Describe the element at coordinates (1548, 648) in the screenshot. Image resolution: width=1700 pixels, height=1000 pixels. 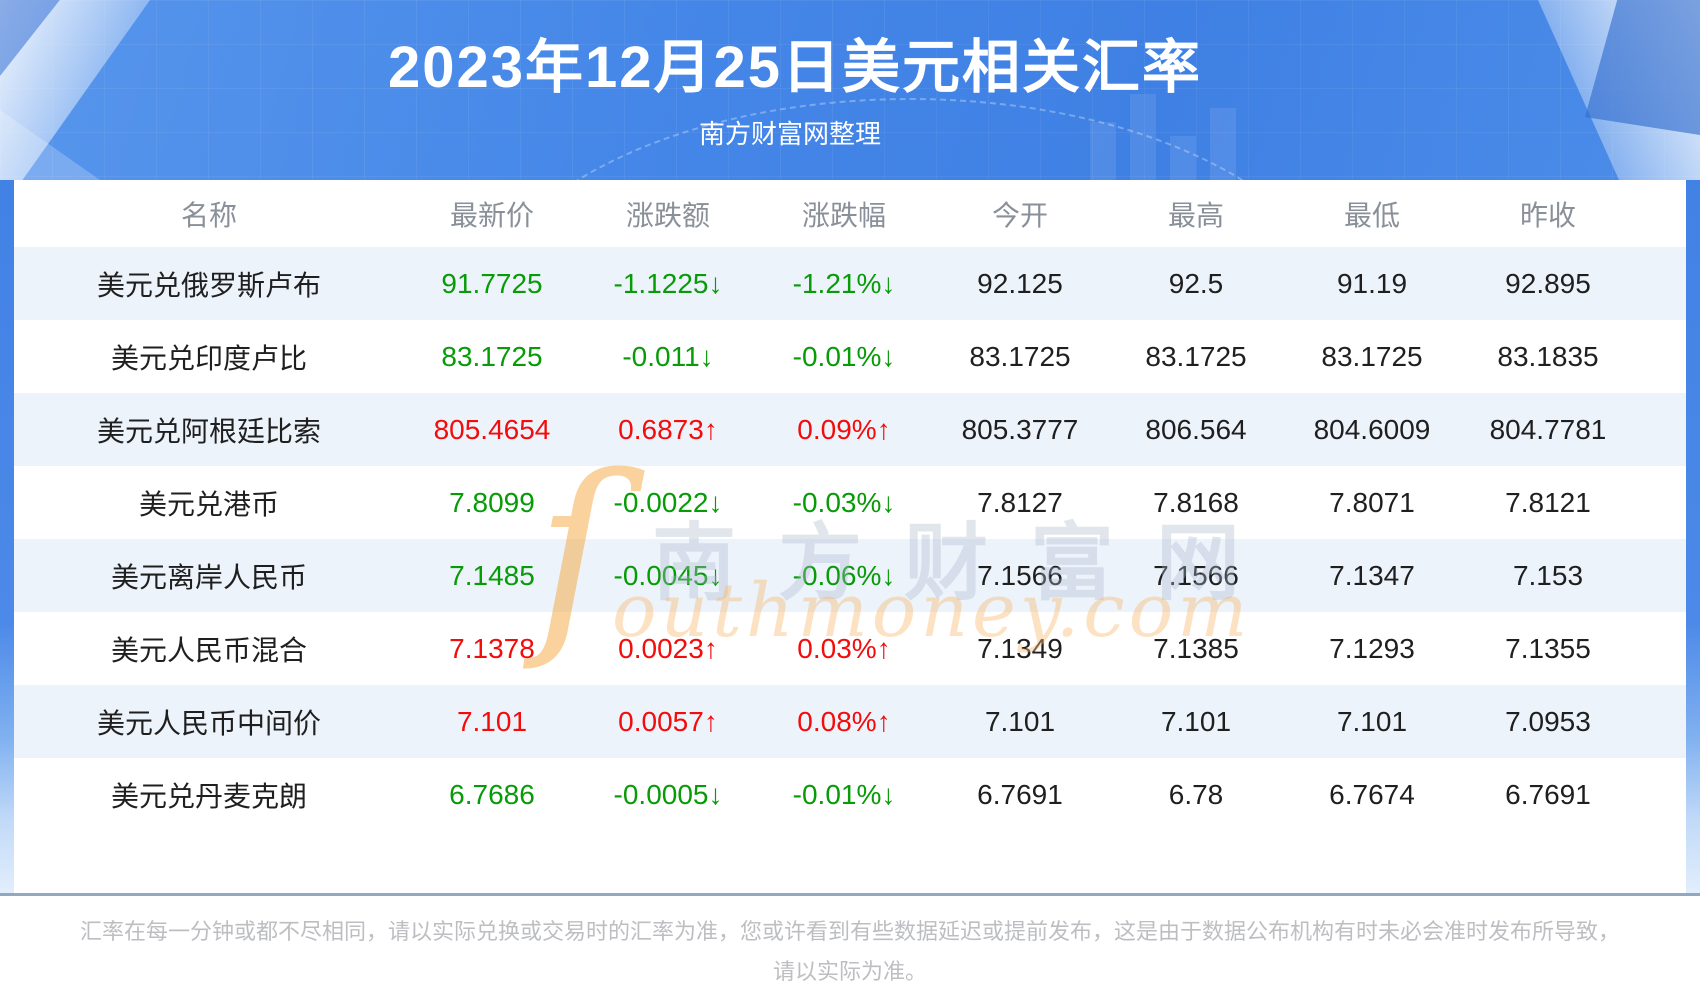
I see `prev-close-price: 7.1355` at that location.